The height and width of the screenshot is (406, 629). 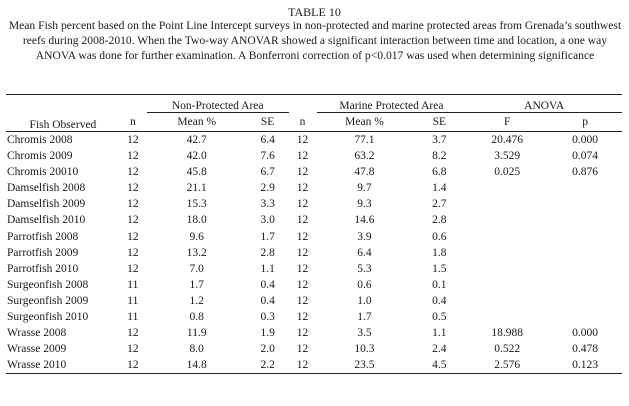 I want to click on header-non-protected-area: Non-Protected Area, so click(x=217, y=103).